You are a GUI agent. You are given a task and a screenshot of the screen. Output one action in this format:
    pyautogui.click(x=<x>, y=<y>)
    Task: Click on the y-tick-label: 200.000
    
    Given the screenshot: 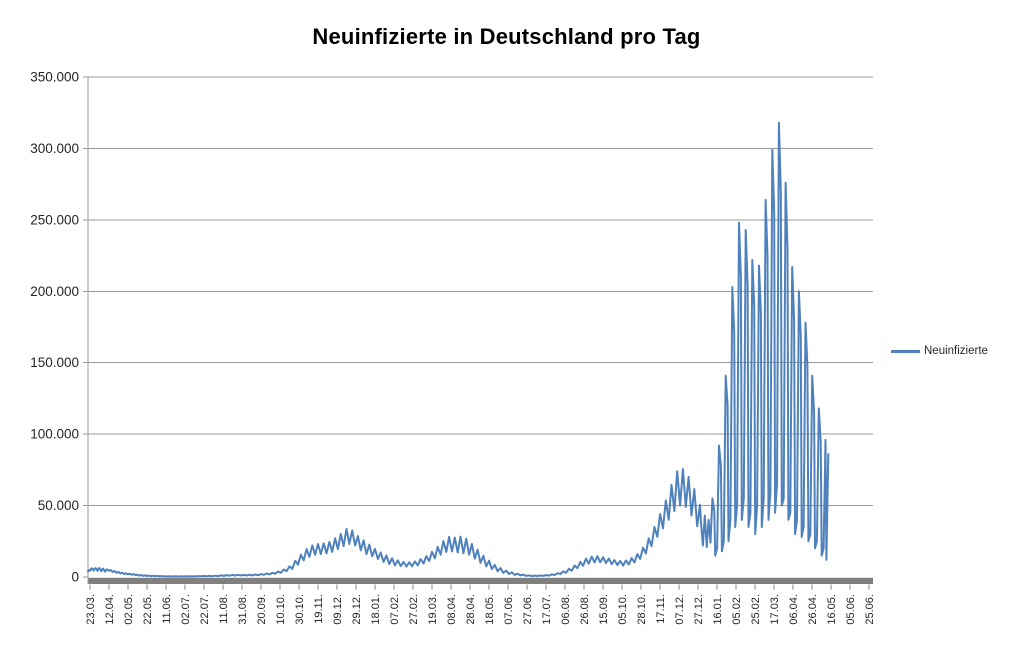 What is the action you would take?
    pyautogui.click(x=54, y=291)
    